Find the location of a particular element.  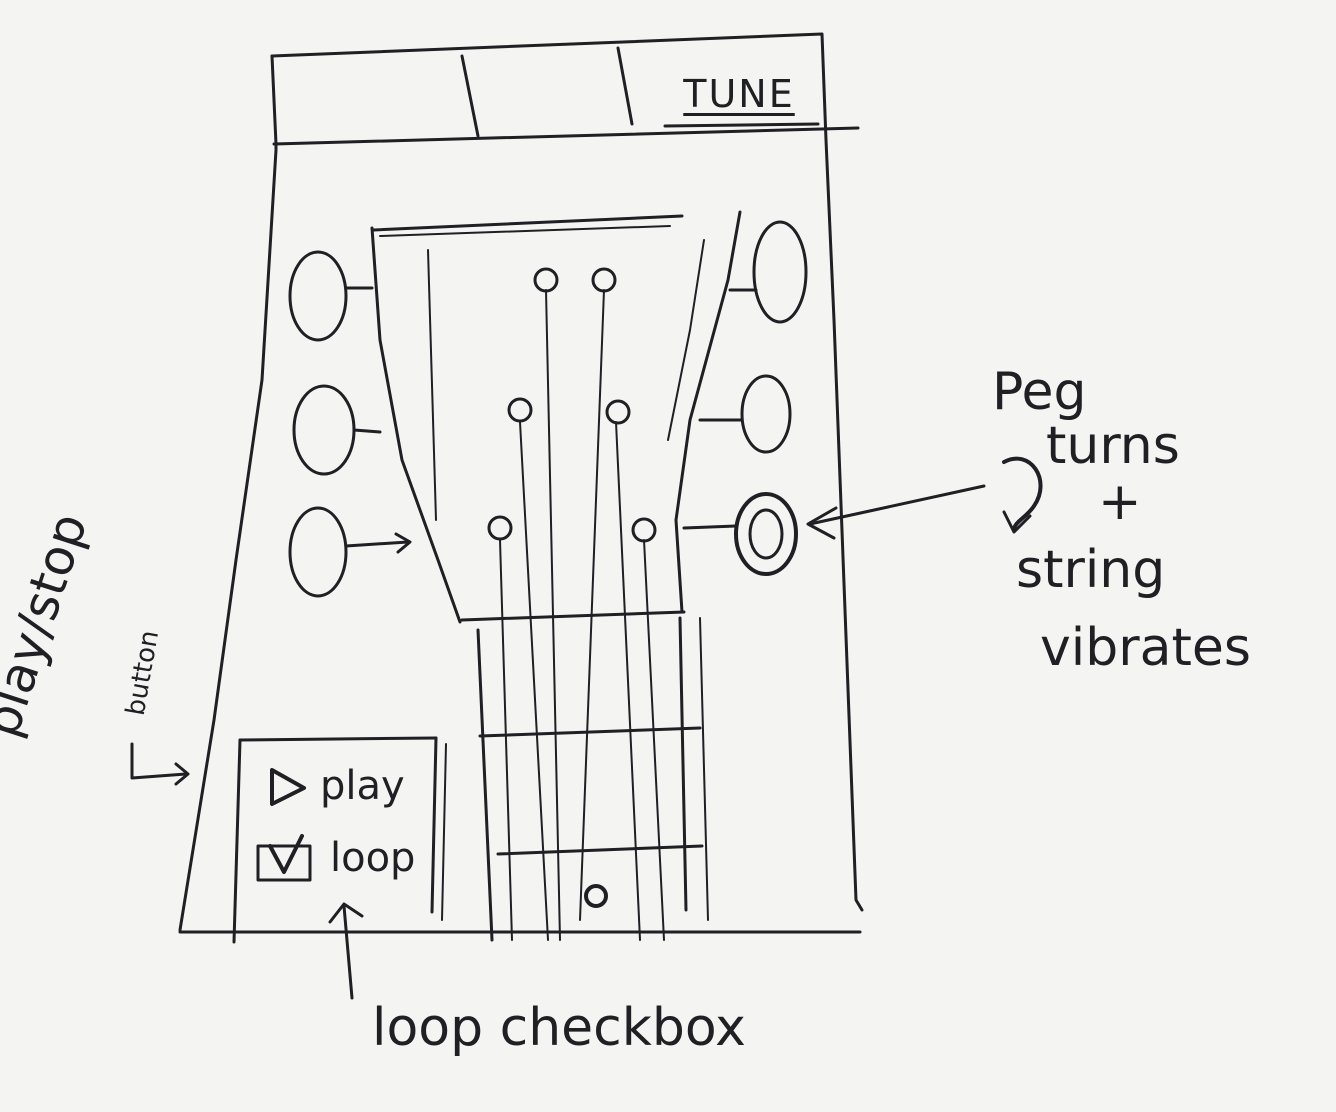

frame-left-edge is located at coordinates (228, 493).